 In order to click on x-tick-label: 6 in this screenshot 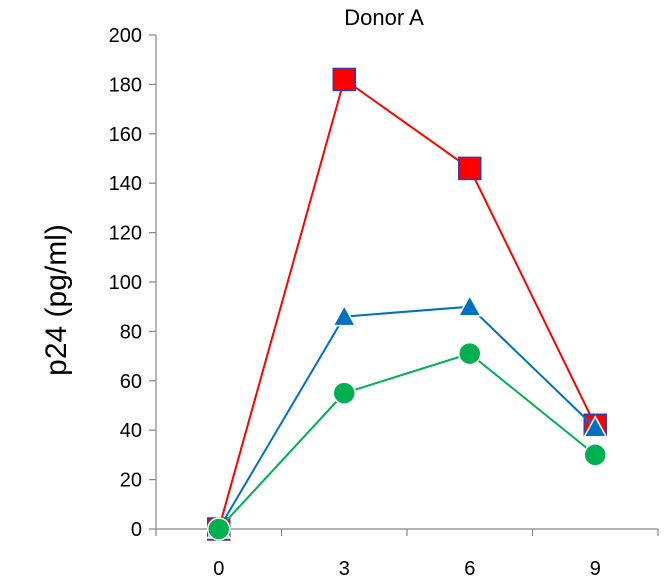, I will do `click(469, 569)`.